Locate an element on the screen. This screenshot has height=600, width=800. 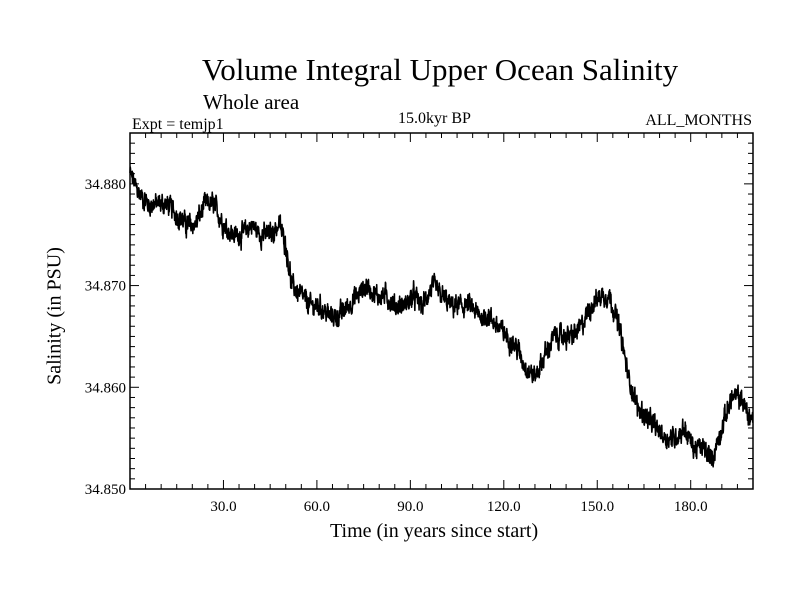
months-label: ALL_MONTHS is located at coordinates (698, 120).